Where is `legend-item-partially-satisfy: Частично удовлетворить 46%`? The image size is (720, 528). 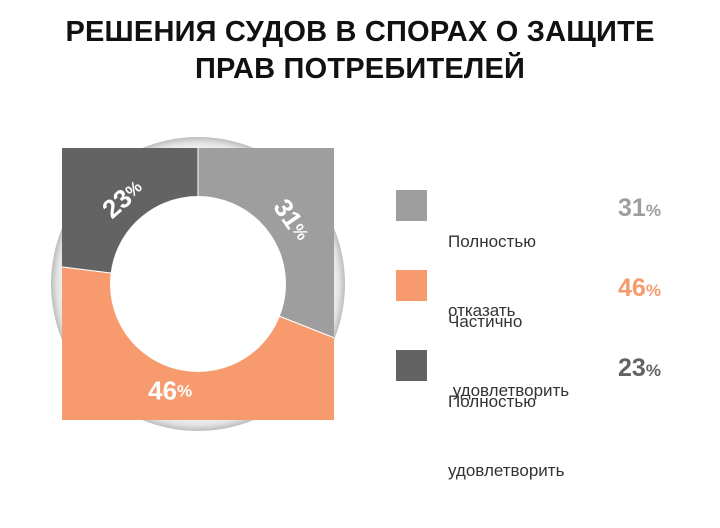
legend-item-partially-satisfy: Частично удовлетворить 46% is located at coordinates (546, 331).